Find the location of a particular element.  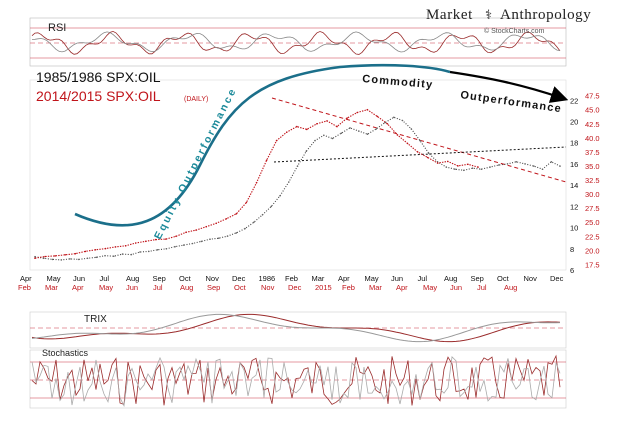

trendlines is located at coordinates (419, 140).